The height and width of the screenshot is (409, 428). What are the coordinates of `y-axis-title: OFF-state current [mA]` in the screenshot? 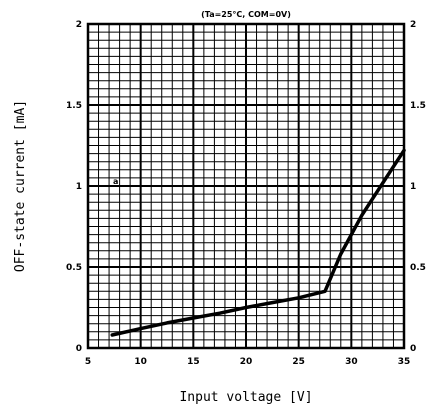 It's located at (20, 186).